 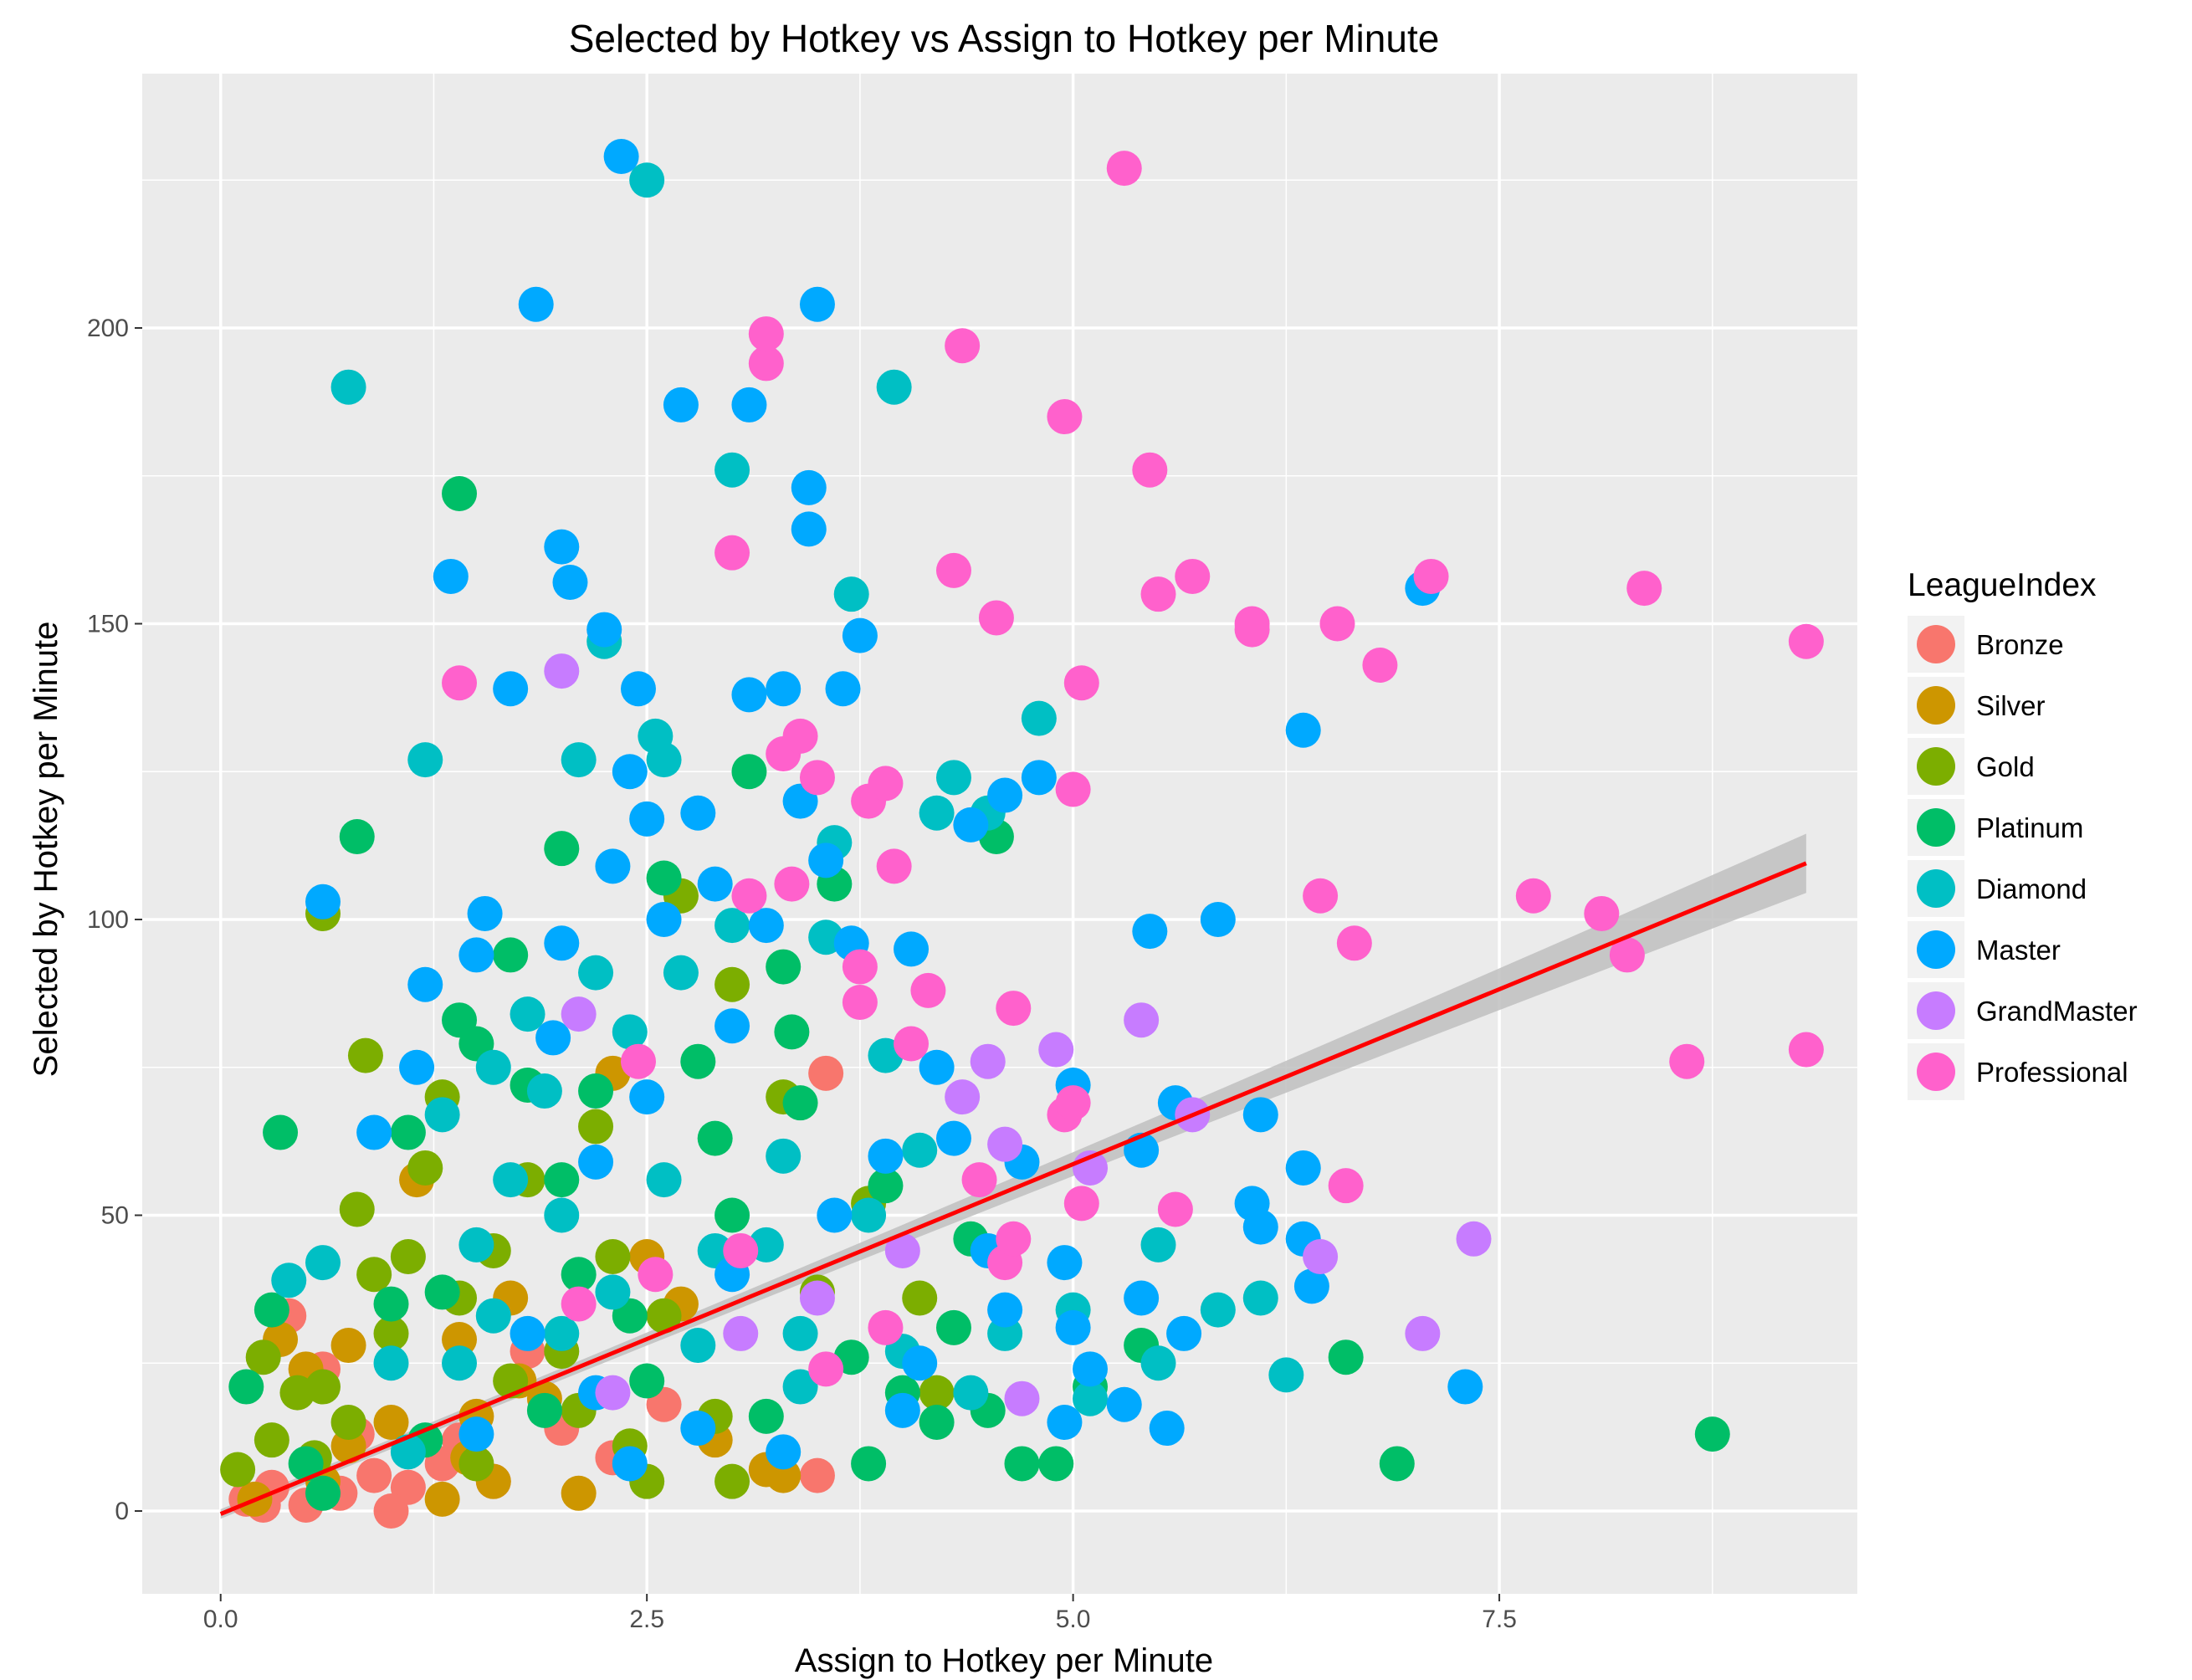 What do you see at coordinates (108, 624) in the screenshot?
I see `y-tick-label: 150` at bounding box center [108, 624].